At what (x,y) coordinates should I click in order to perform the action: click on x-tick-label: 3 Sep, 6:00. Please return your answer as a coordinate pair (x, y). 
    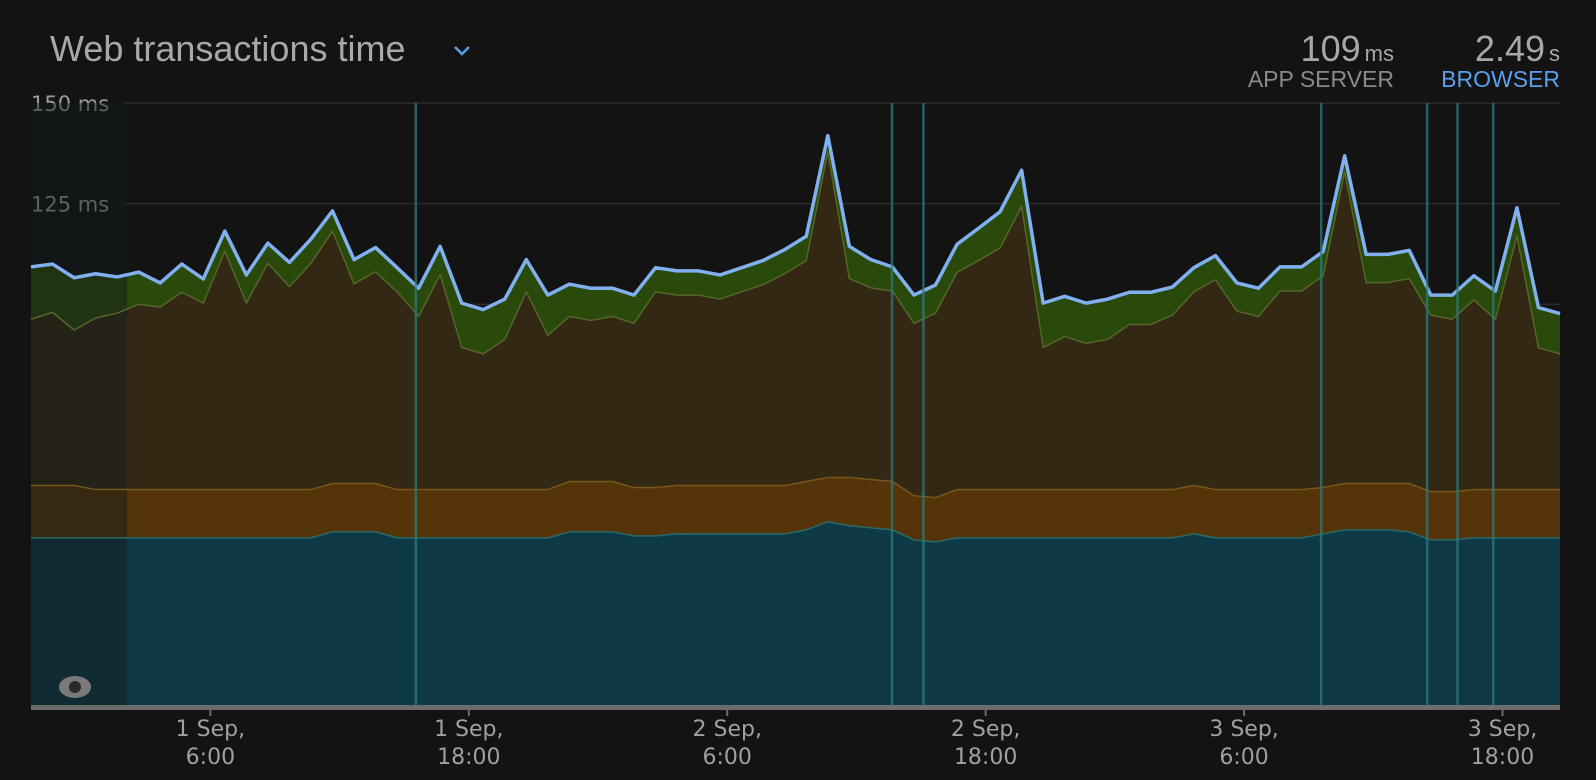
    Looking at the image, I should click on (1244, 743).